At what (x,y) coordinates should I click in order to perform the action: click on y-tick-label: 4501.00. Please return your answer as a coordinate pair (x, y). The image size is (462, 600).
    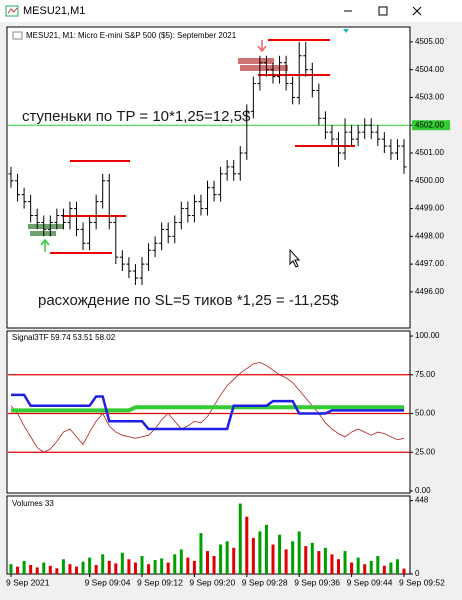
    Looking at the image, I should click on (429, 152).